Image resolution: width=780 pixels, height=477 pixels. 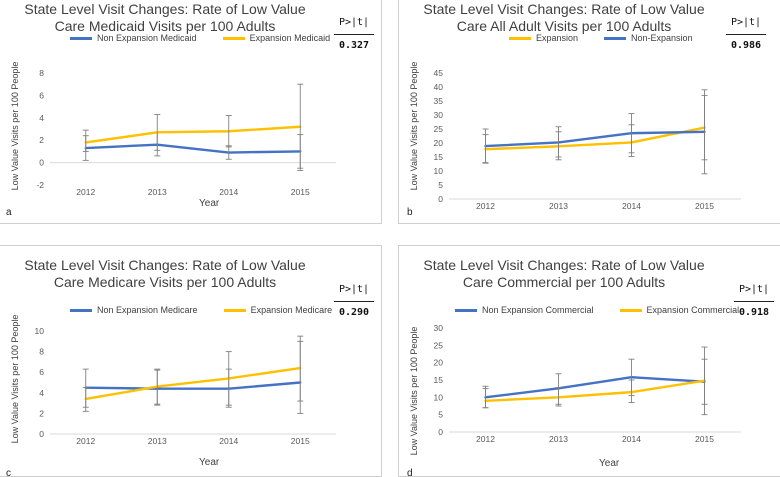 What do you see at coordinates (439, 73) in the screenshot?
I see `y-tick-label: 45` at bounding box center [439, 73].